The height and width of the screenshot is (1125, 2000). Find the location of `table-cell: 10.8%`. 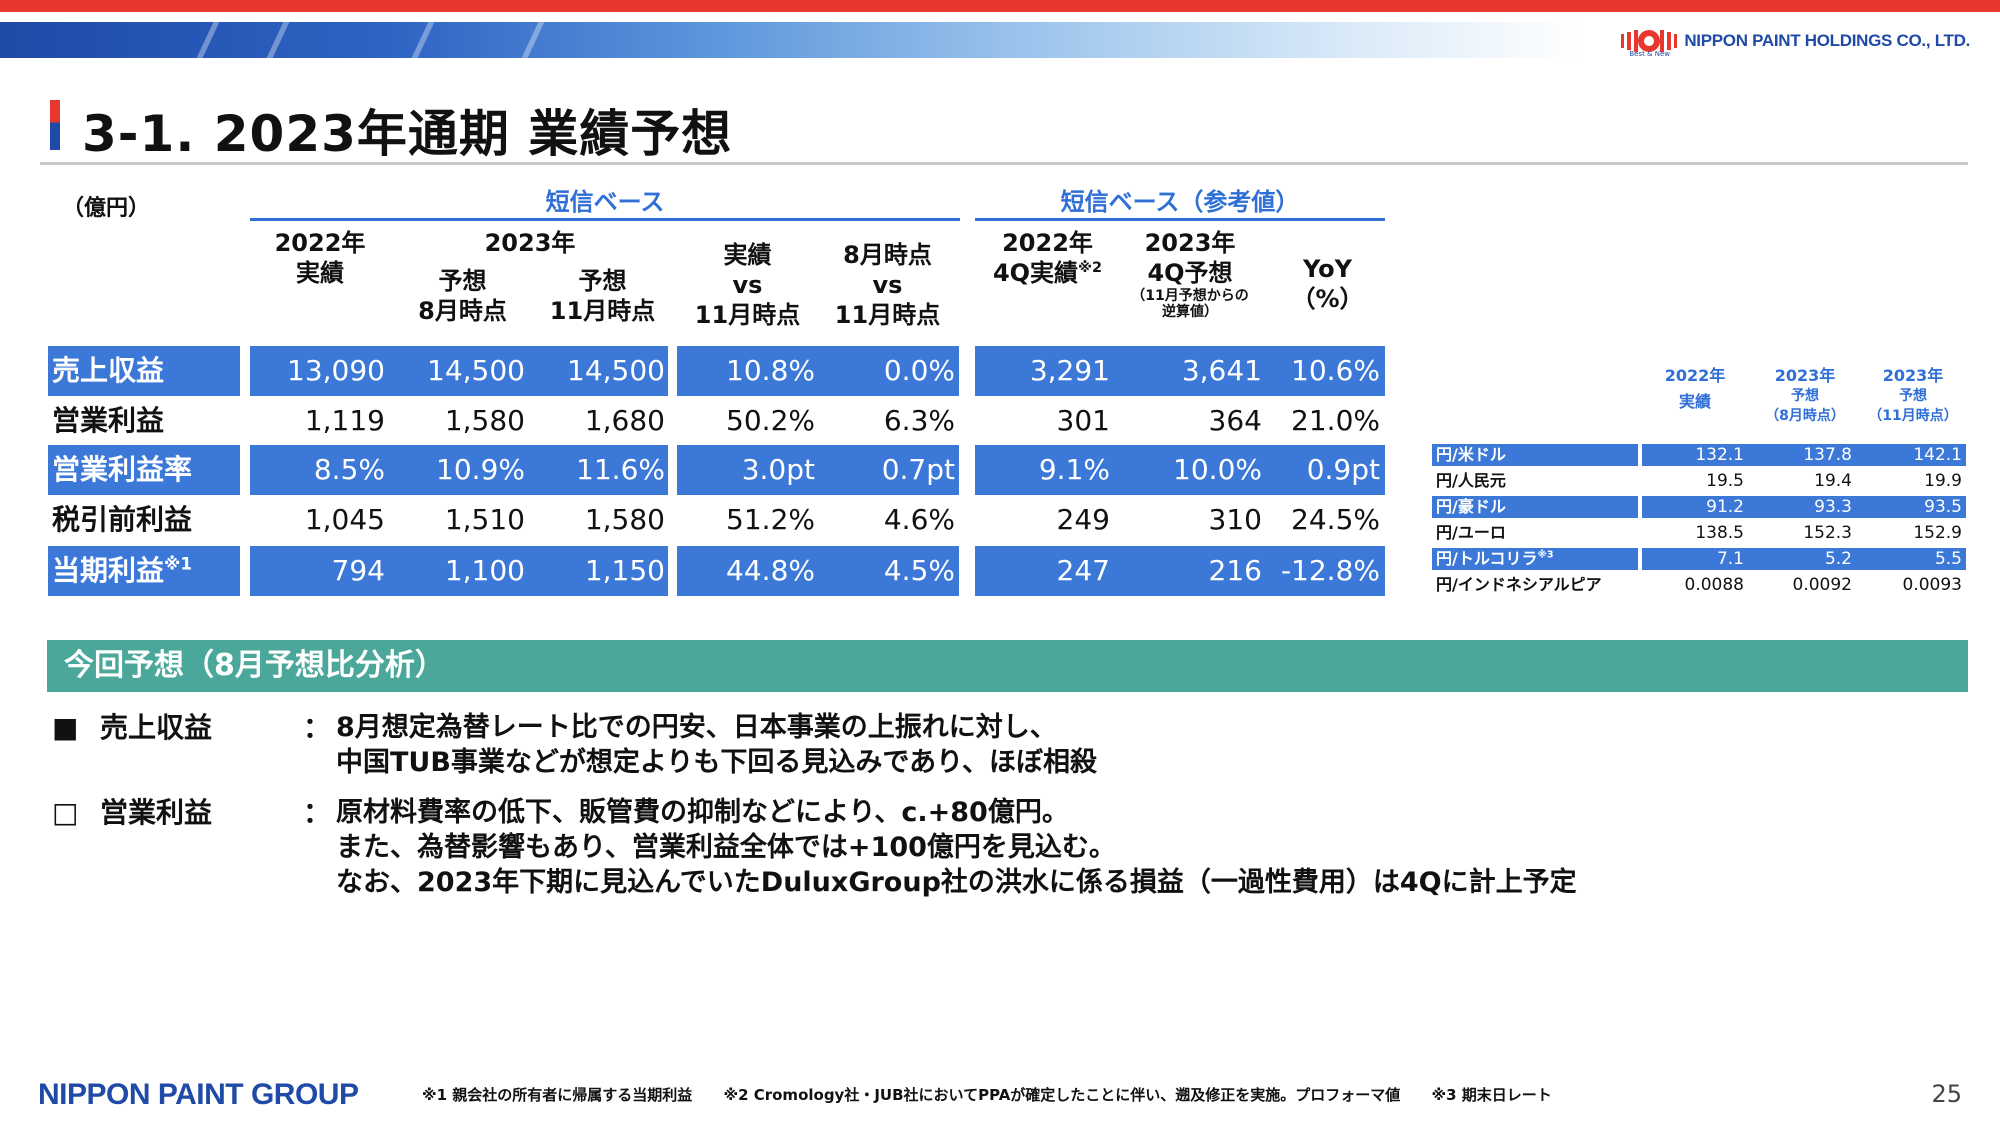

table-cell: 10.8% is located at coordinates (770, 370).